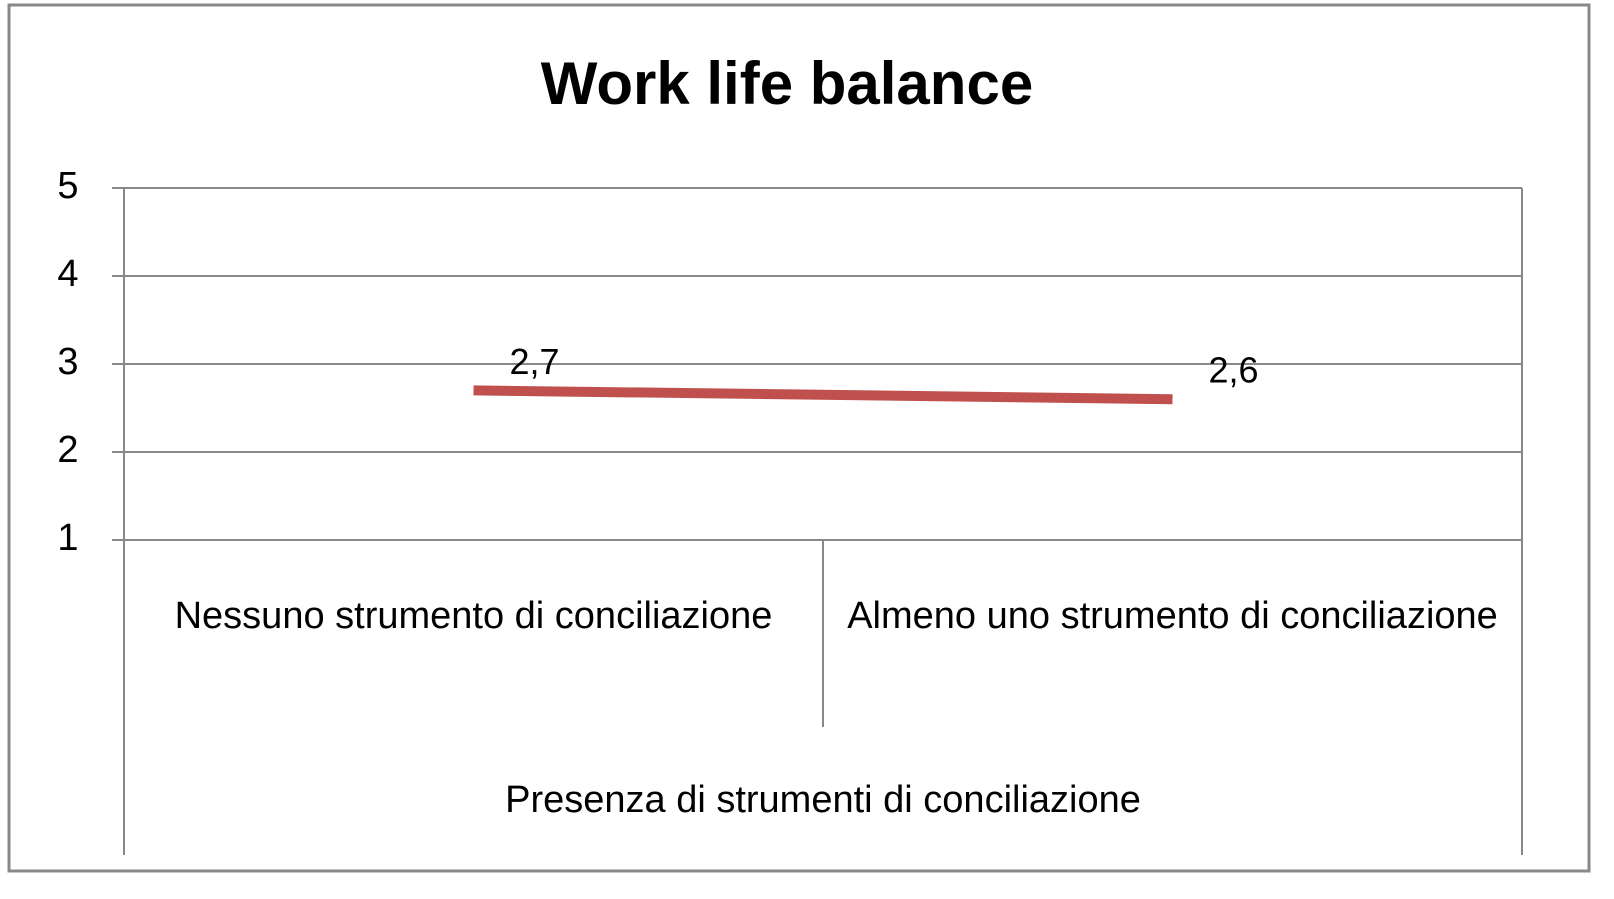  I want to click on y-tick-label: 1, so click(67, 538).